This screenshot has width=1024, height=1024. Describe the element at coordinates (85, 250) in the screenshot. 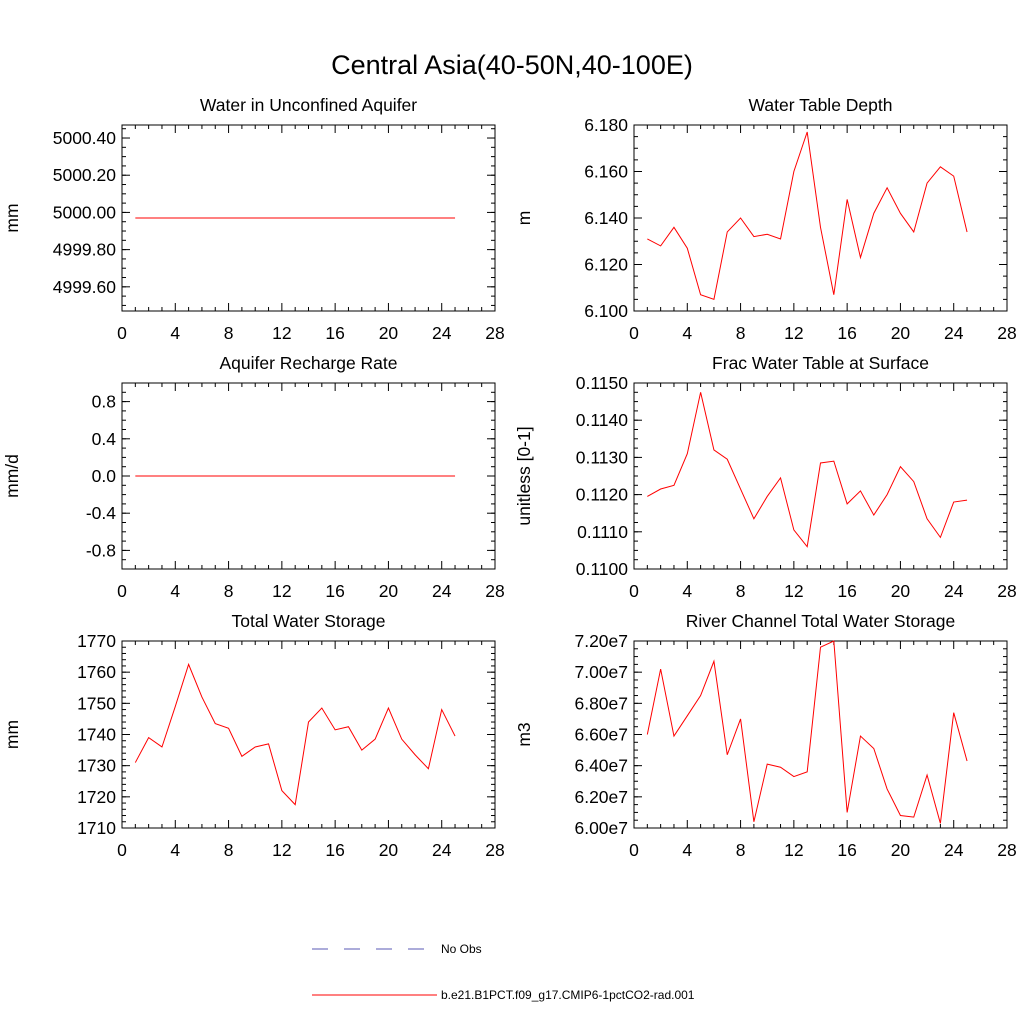

I see `y-tick-label: 4999.80` at that location.